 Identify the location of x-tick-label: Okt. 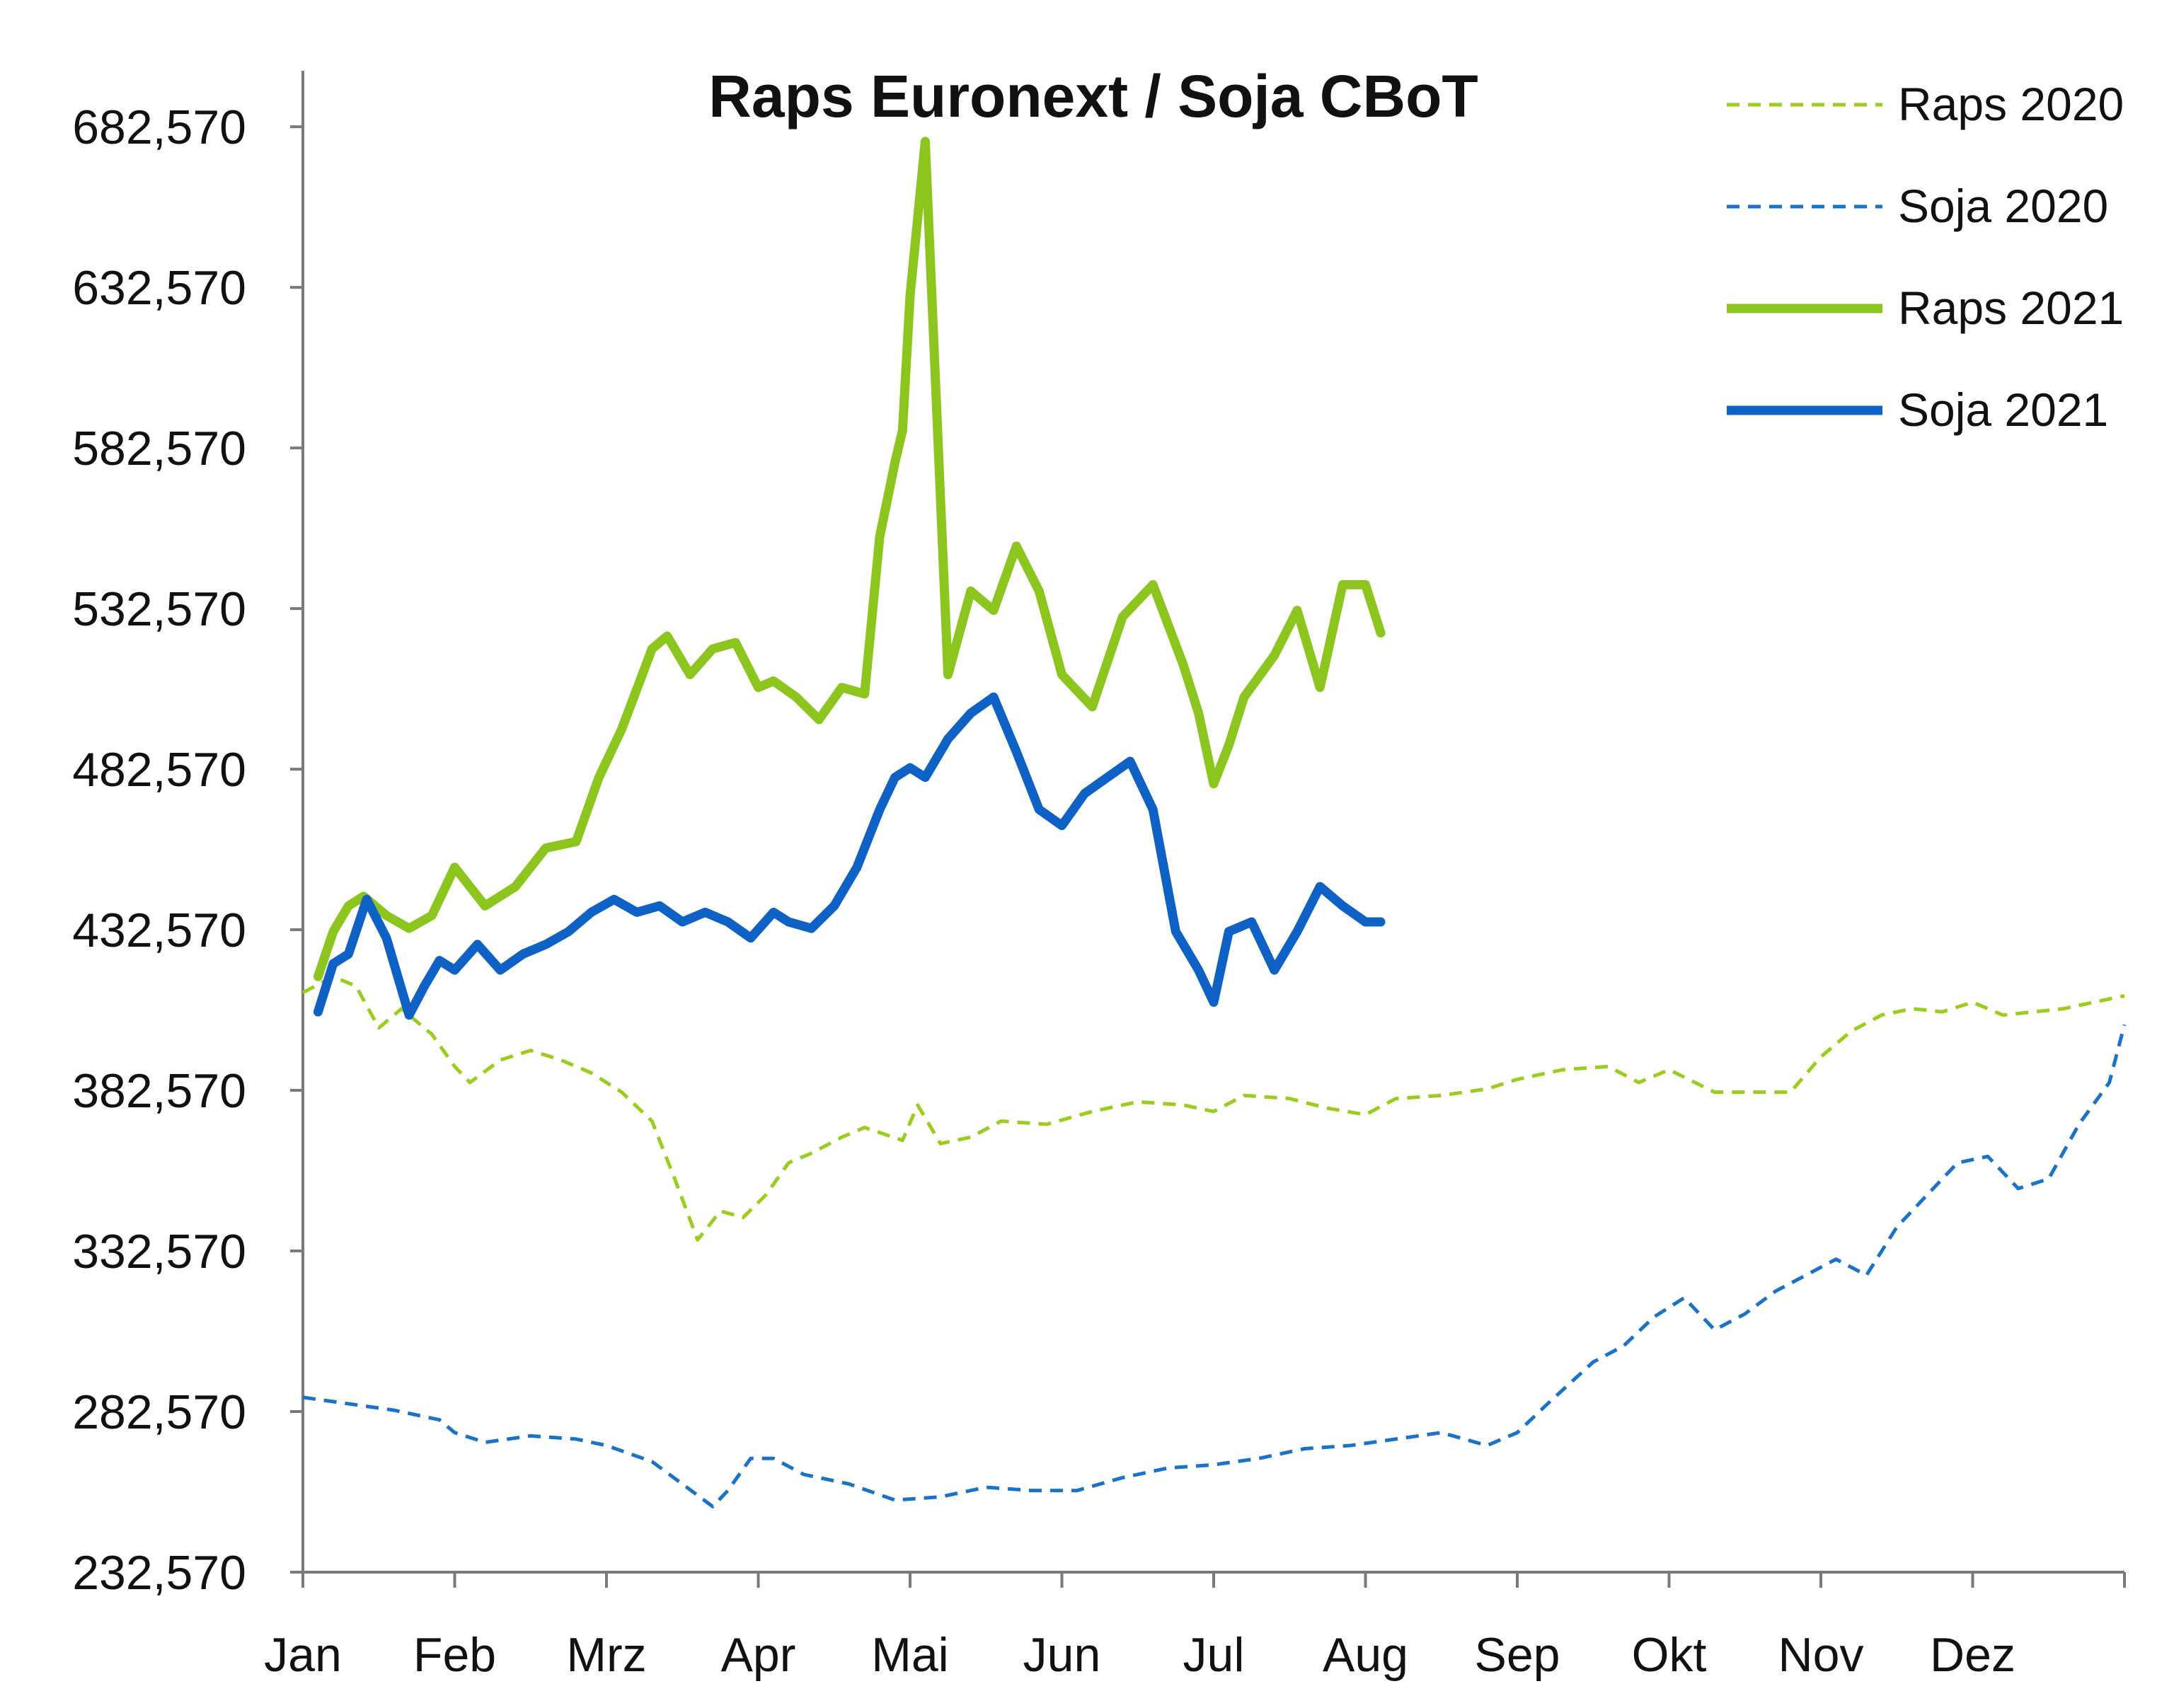
(1670, 1655).